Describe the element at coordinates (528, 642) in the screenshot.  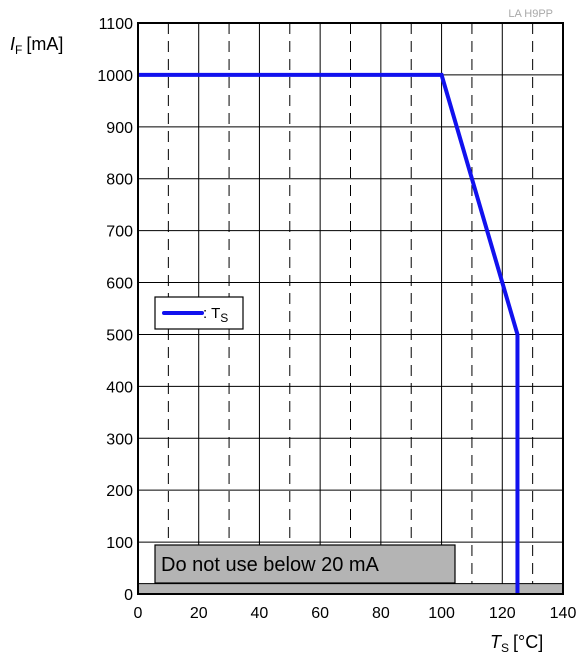
I see `x-axis-unit: [°C]` at that location.